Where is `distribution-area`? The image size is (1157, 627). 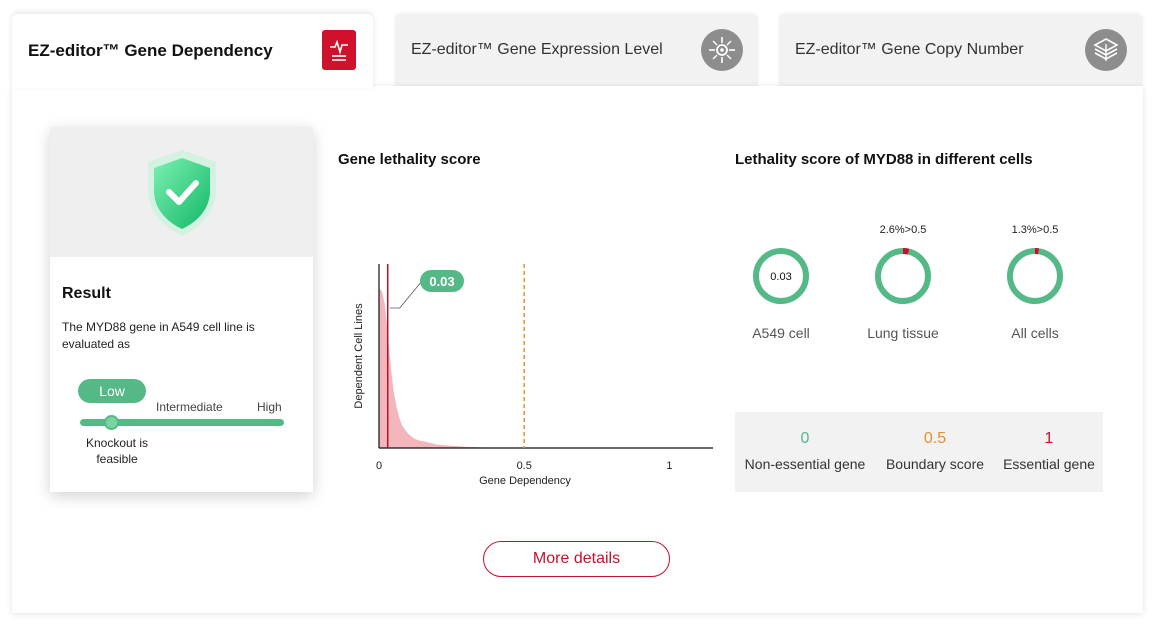
distribution-area is located at coordinates (437, 368).